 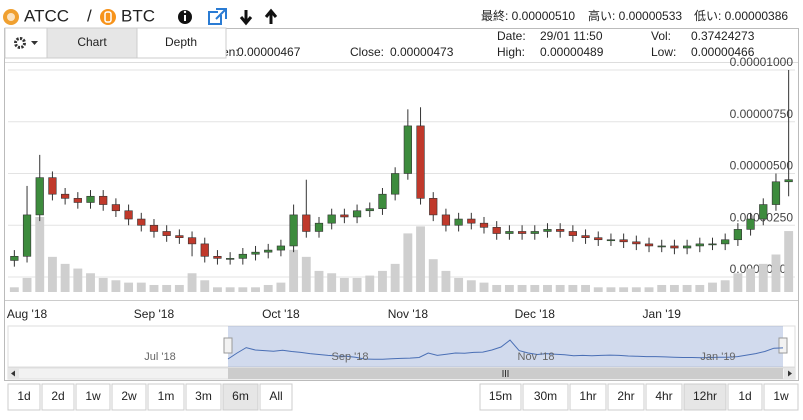 I want to click on button-label: 2hr, so click(x=625, y=396).